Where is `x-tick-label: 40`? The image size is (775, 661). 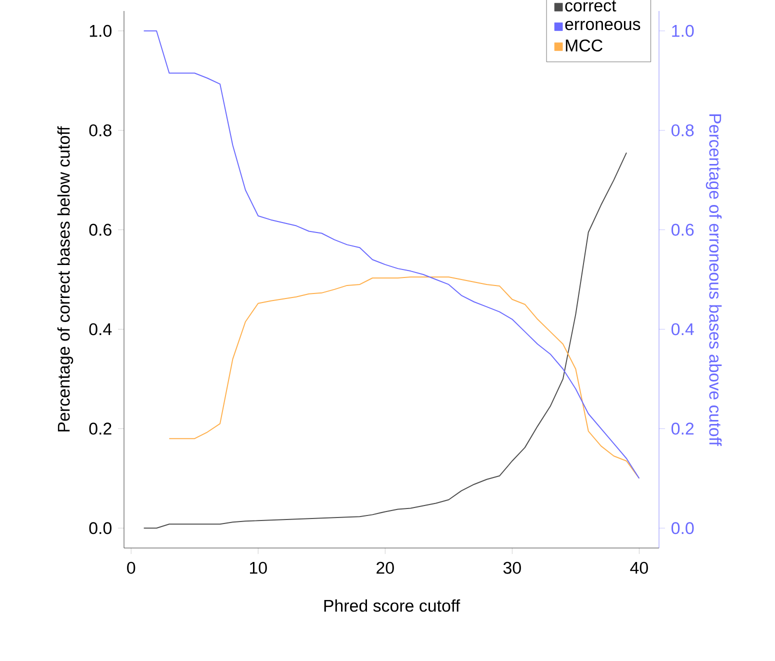
x-tick-label: 40 is located at coordinates (639, 568).